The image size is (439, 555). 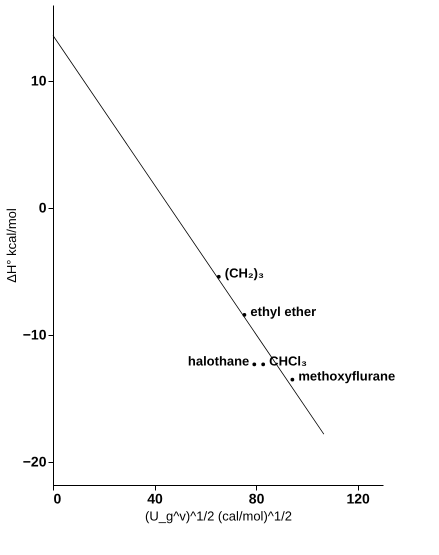 I want to click on x-axis-title: (U_g^v)^1/2 (cal/mol)^1/2, so click(x=218, y=516).